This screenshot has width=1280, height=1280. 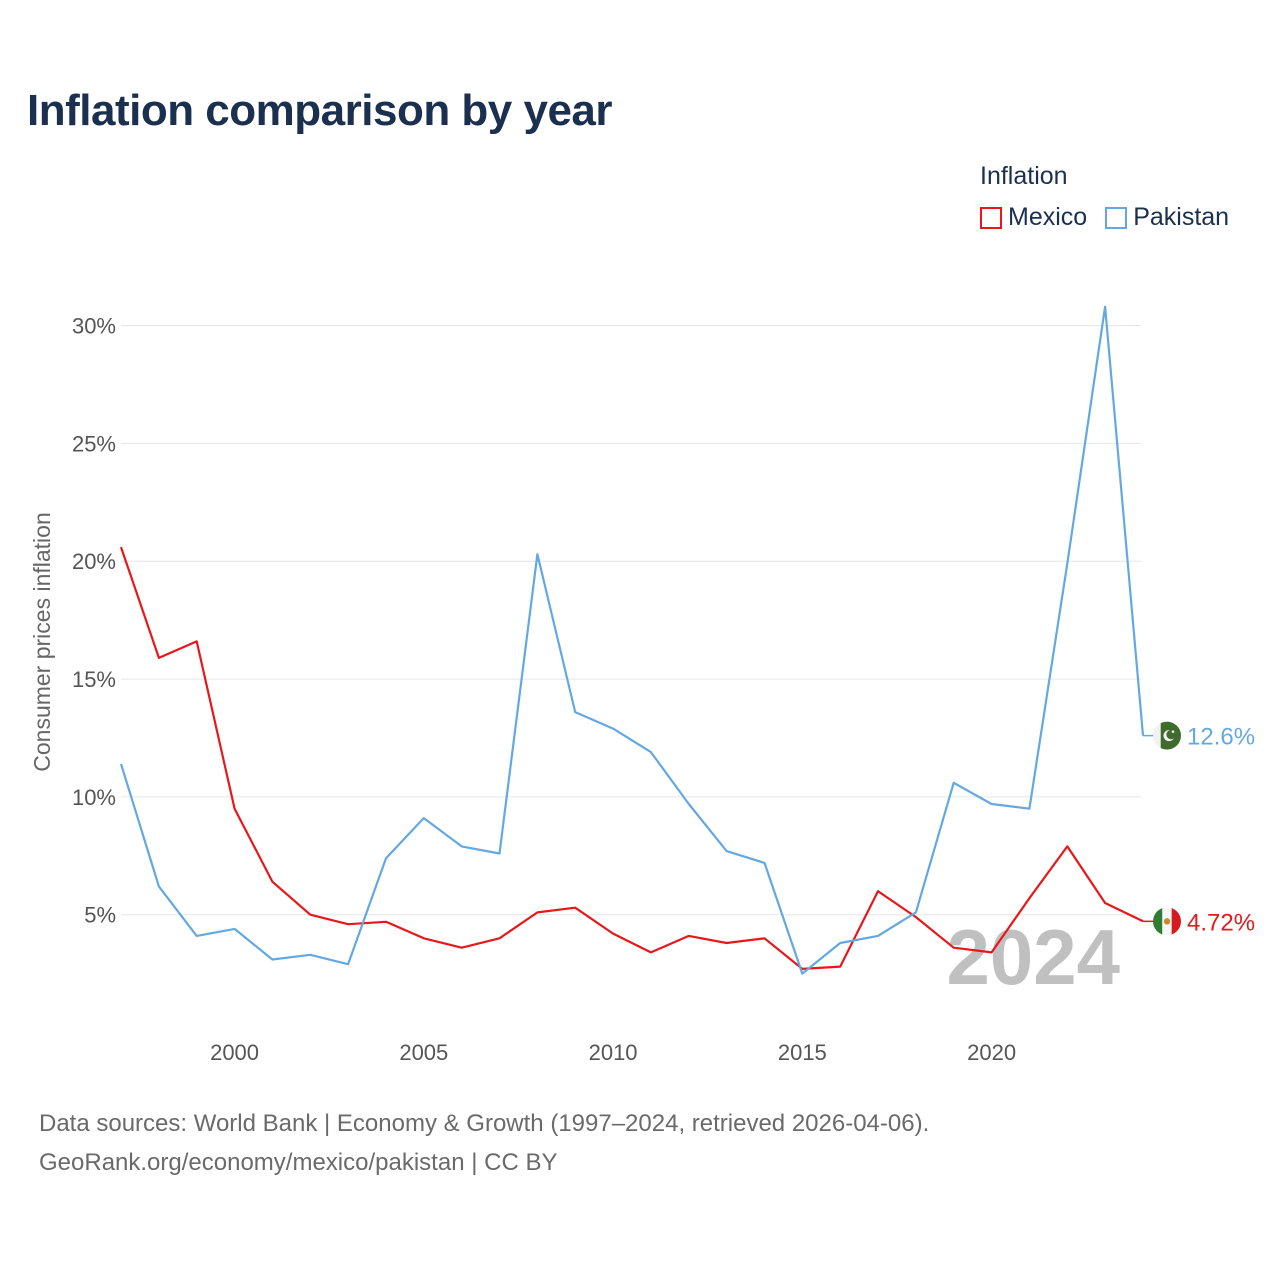 What do you see at coordinates (802, 1052) in the screenshot?
I see `x-tick-label: 2015` at bounding box center [802, 1052].